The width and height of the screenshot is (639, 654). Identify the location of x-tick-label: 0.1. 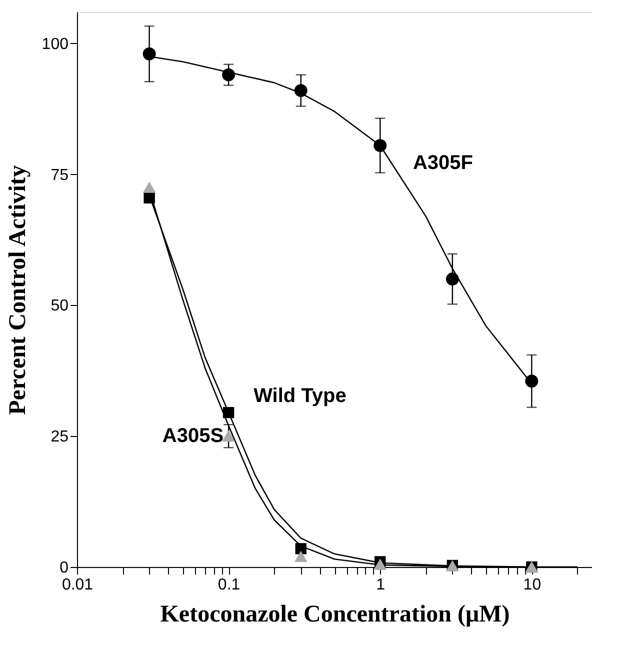
(229, 585).